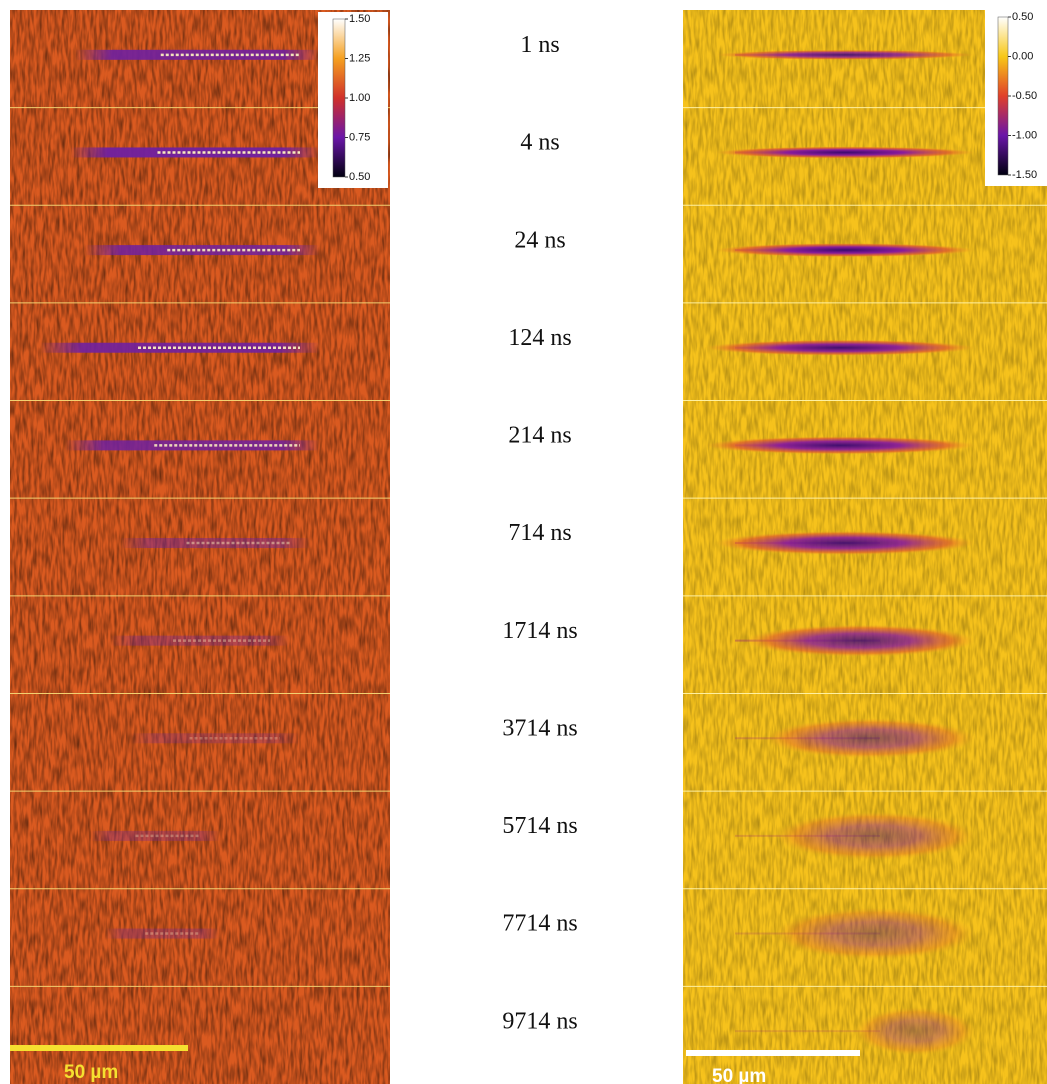 This screenshot has height=1084, width=1047. What do you see at coordinates (1003, 96) in the screenshot?
I see `right-colorbar` at bounding box center [1003, 96].